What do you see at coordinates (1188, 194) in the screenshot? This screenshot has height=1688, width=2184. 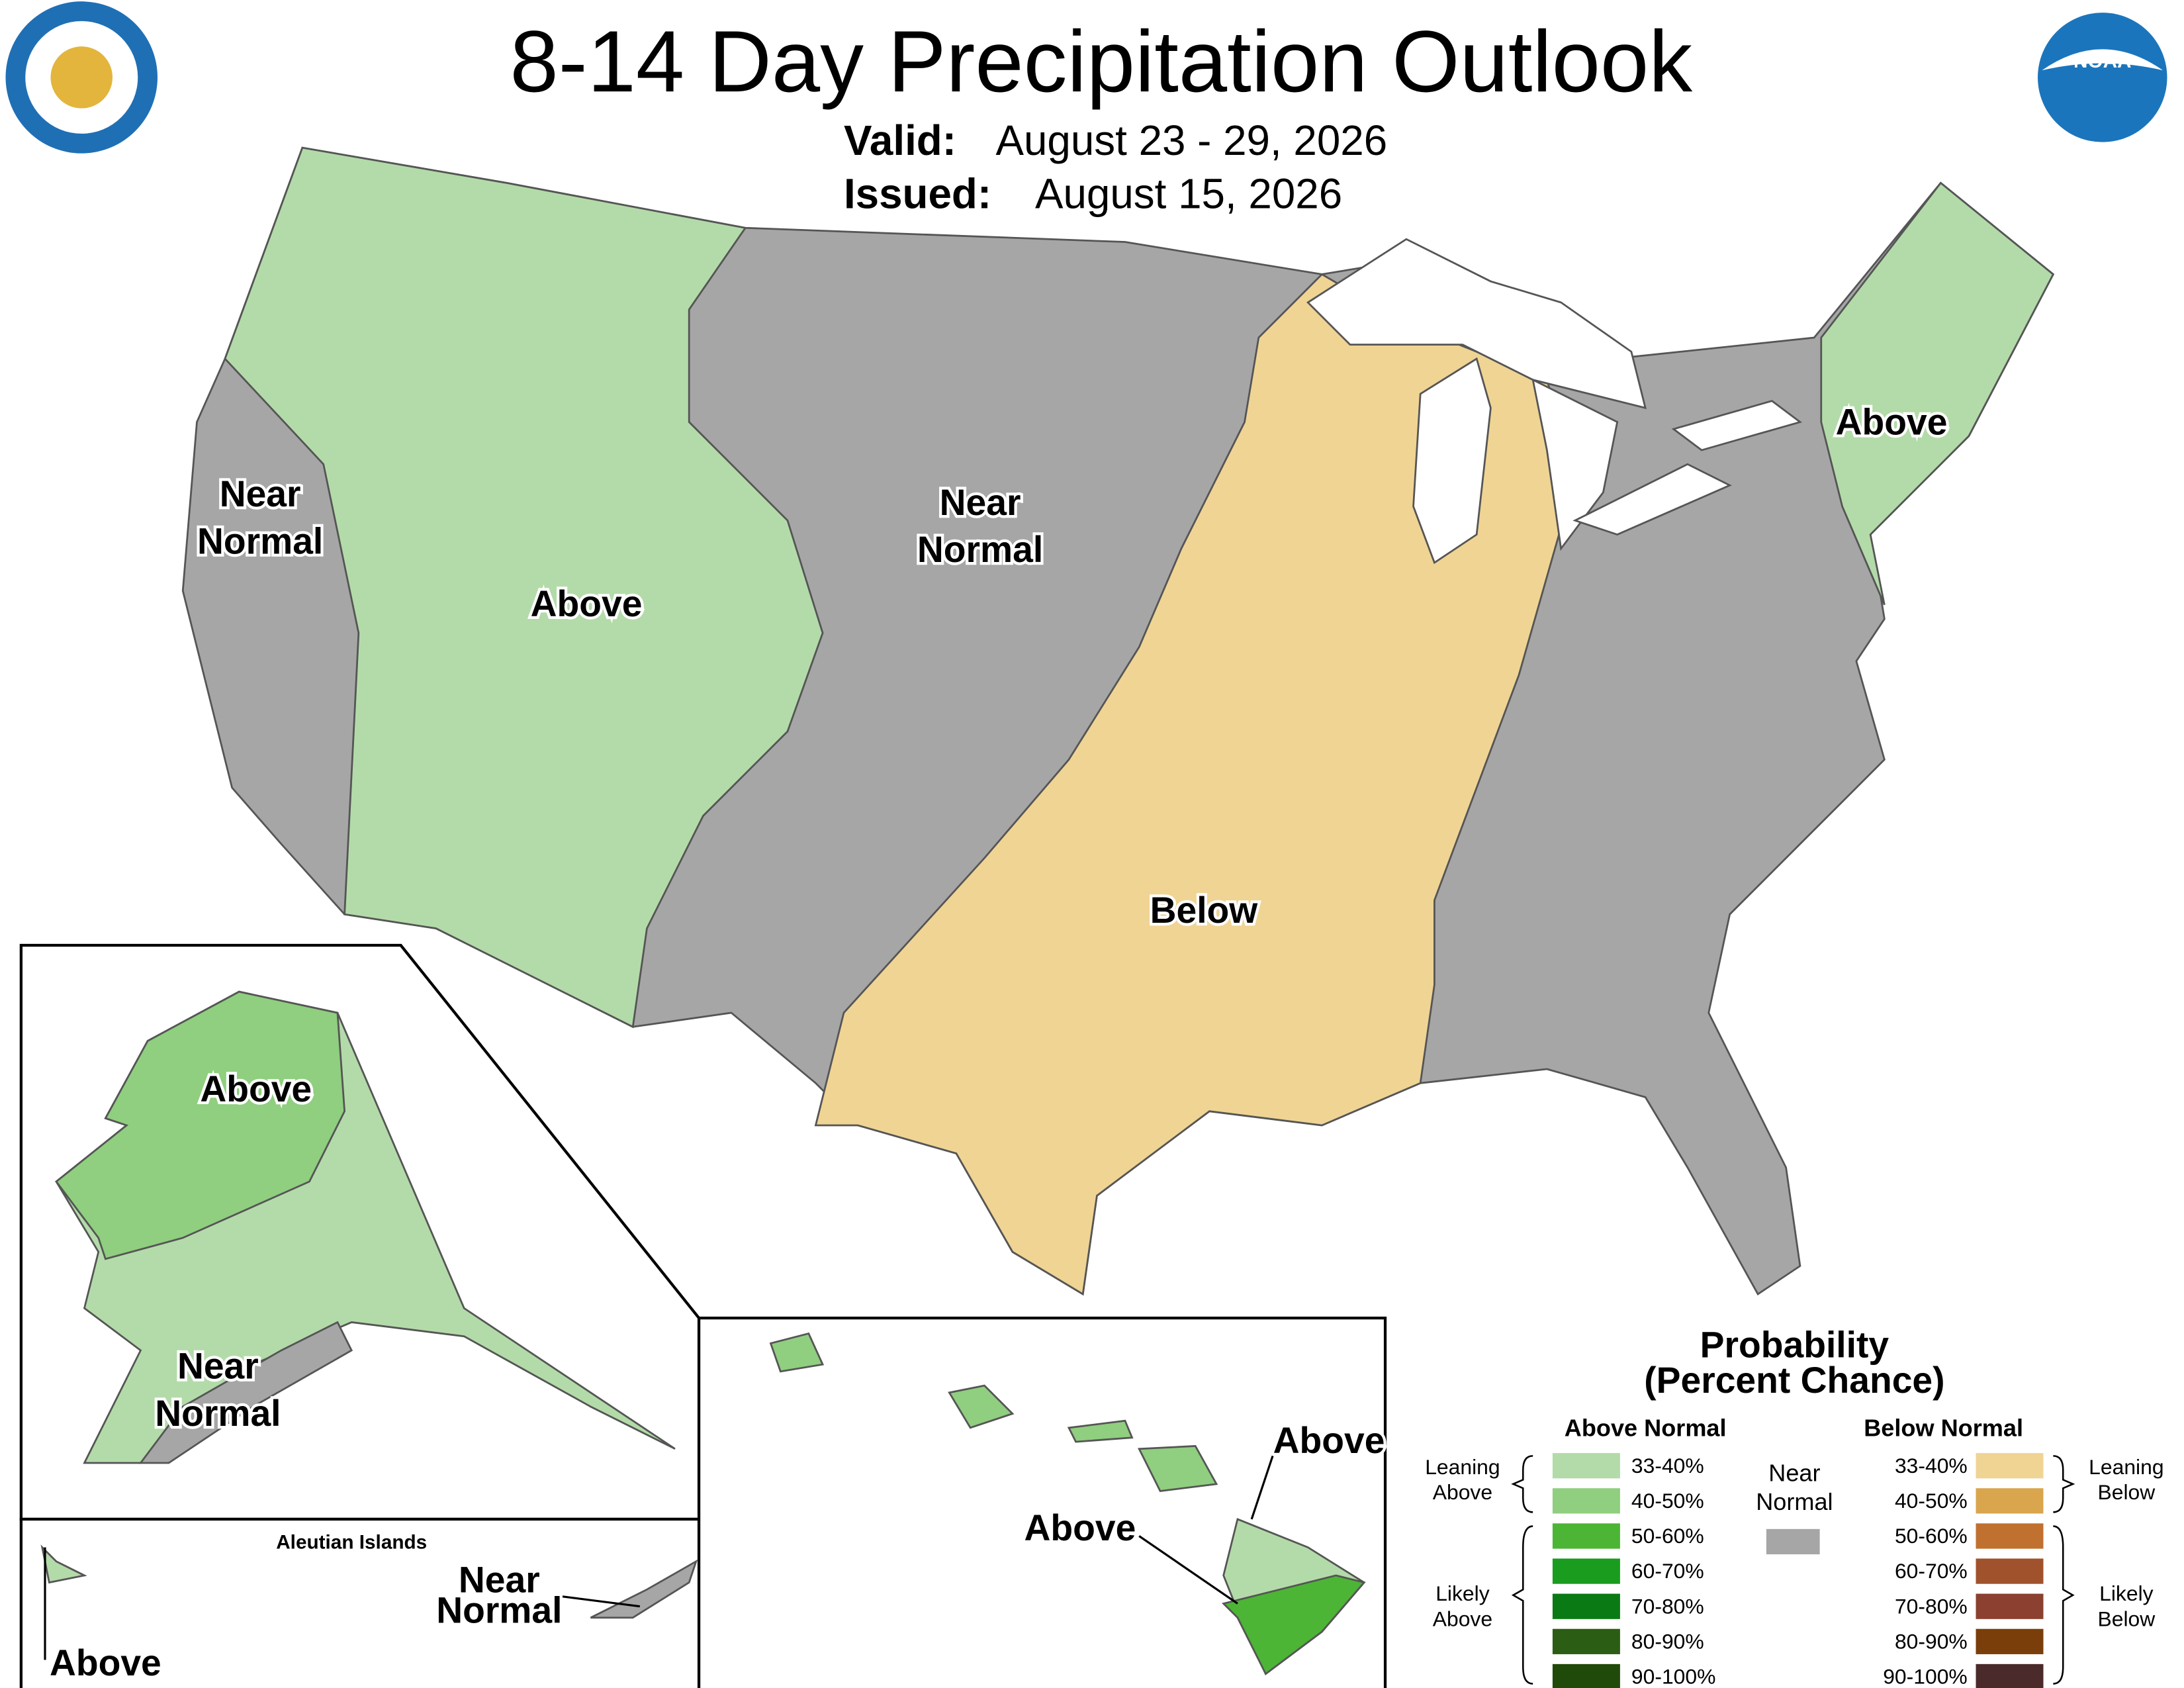 I see `issued-date: August 15, 2026` at bounding box center [1188, 194].